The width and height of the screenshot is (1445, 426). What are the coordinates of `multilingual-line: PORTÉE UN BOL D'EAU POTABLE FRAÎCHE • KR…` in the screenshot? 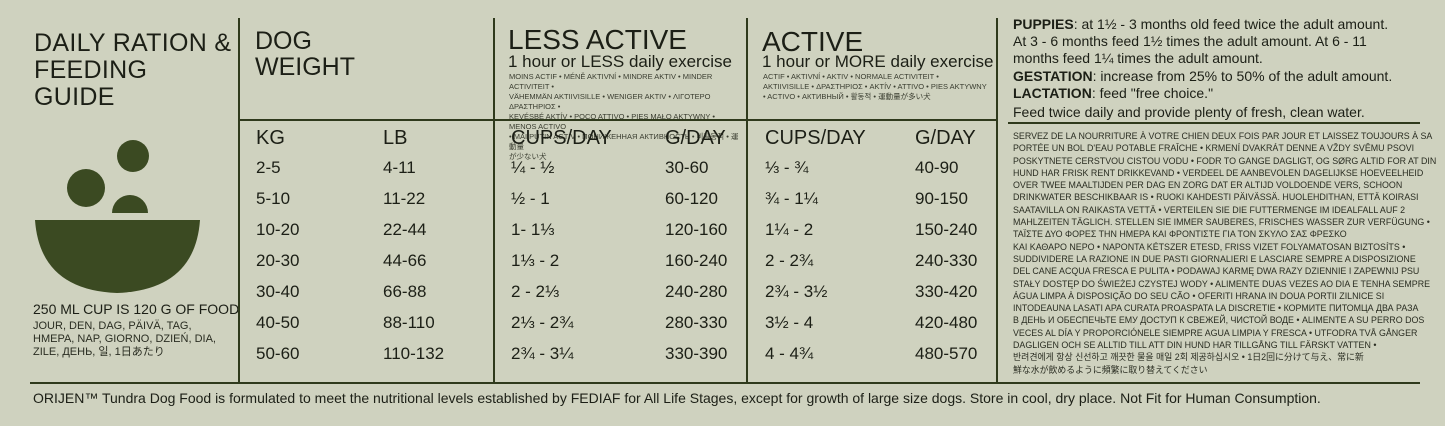 It's located at (1214, 148).